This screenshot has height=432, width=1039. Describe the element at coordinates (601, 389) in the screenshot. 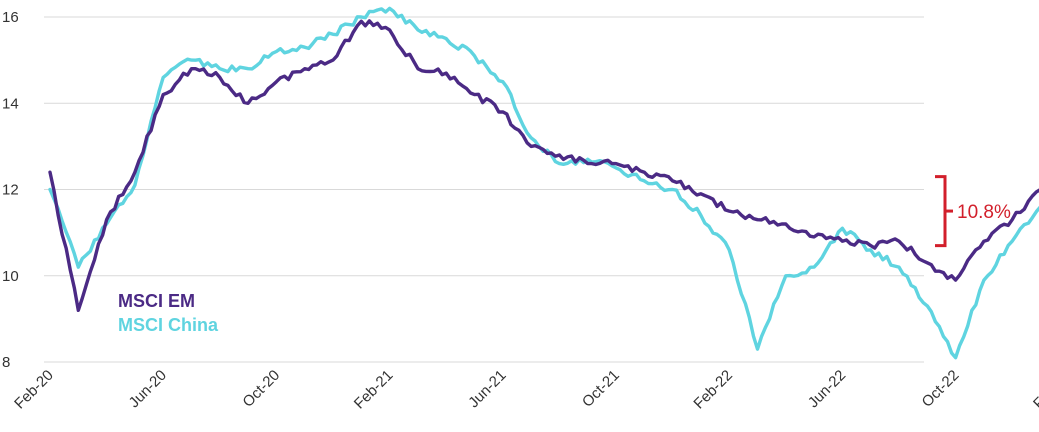

I see `x-tick-label: Oct-21` at that location.